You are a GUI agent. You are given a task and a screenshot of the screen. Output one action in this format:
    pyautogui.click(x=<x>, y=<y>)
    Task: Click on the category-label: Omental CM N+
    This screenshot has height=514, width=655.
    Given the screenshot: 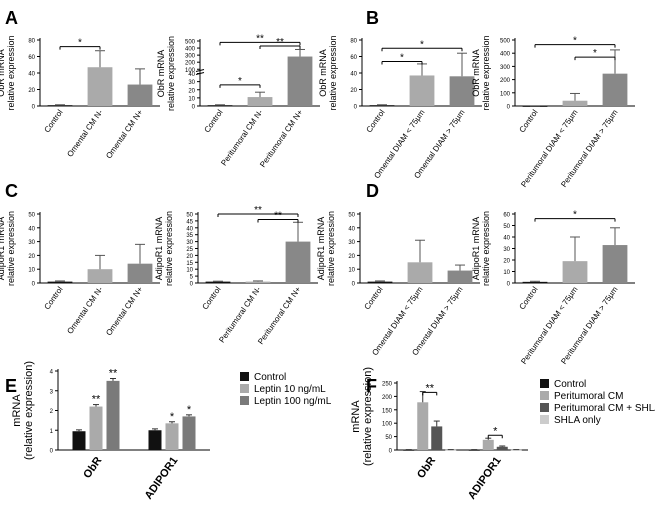 What is the action you would take?
    pyautogui.click(x=124, y=134)
    